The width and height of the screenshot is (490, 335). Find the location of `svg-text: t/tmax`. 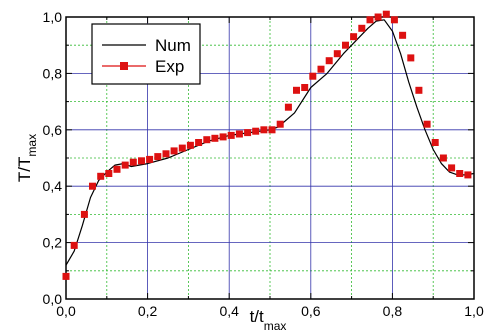

svg-text: t/tmax is located at coordinates (268, 320).